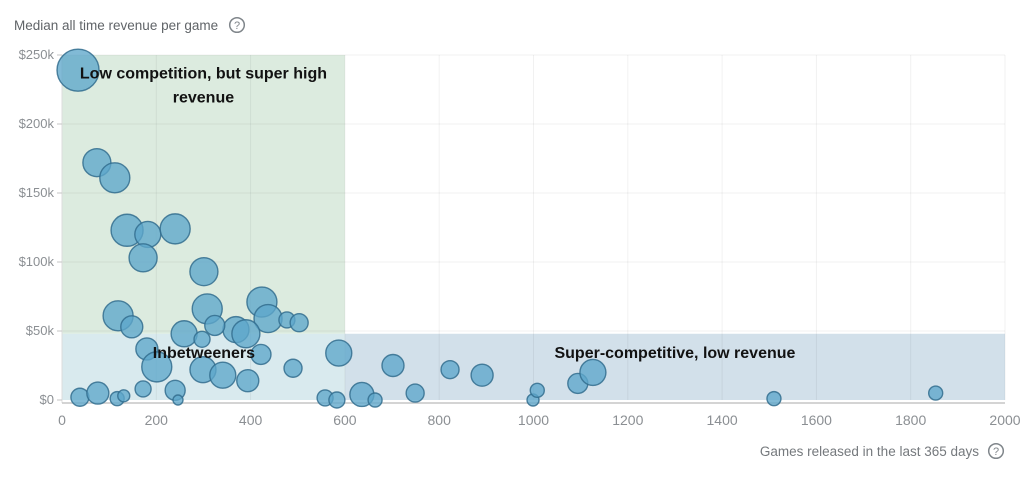  I want to click on x-tick-label: 1800, so click(910, 420).